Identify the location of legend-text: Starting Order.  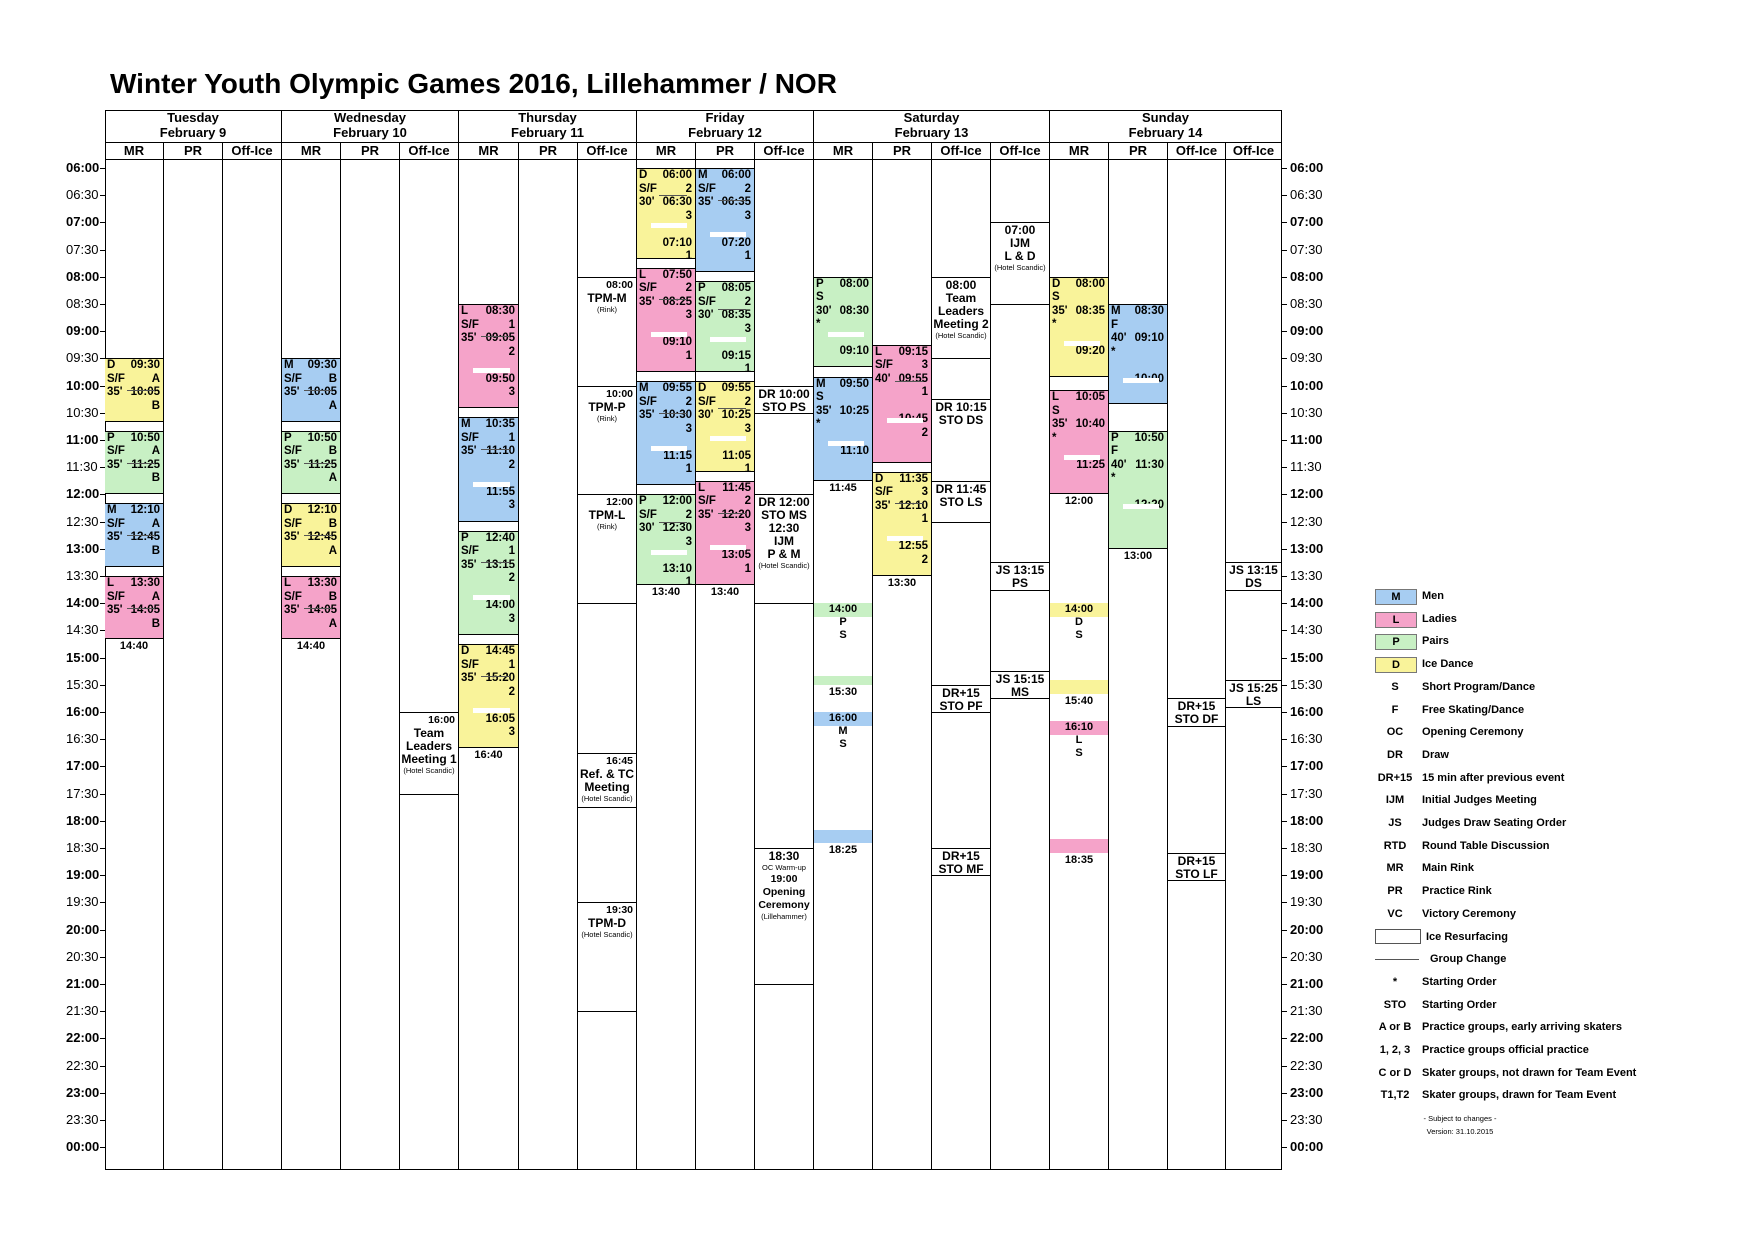
(1459, 1004).